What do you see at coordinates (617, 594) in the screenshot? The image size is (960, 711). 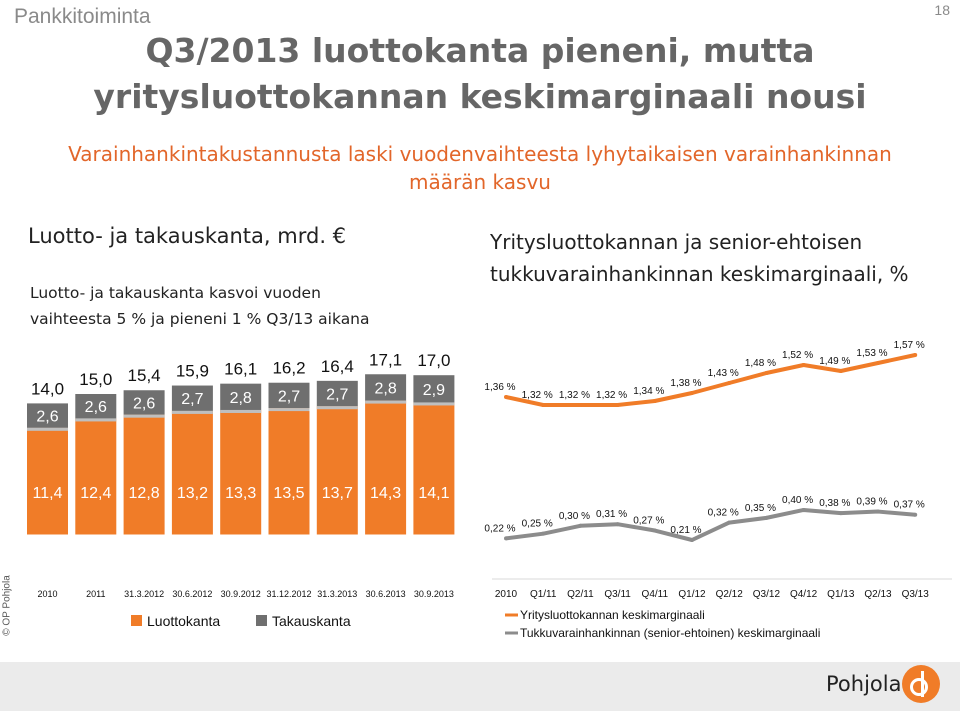 I see `x-tick-label: Q3/11` at bounding box center [617, 594].